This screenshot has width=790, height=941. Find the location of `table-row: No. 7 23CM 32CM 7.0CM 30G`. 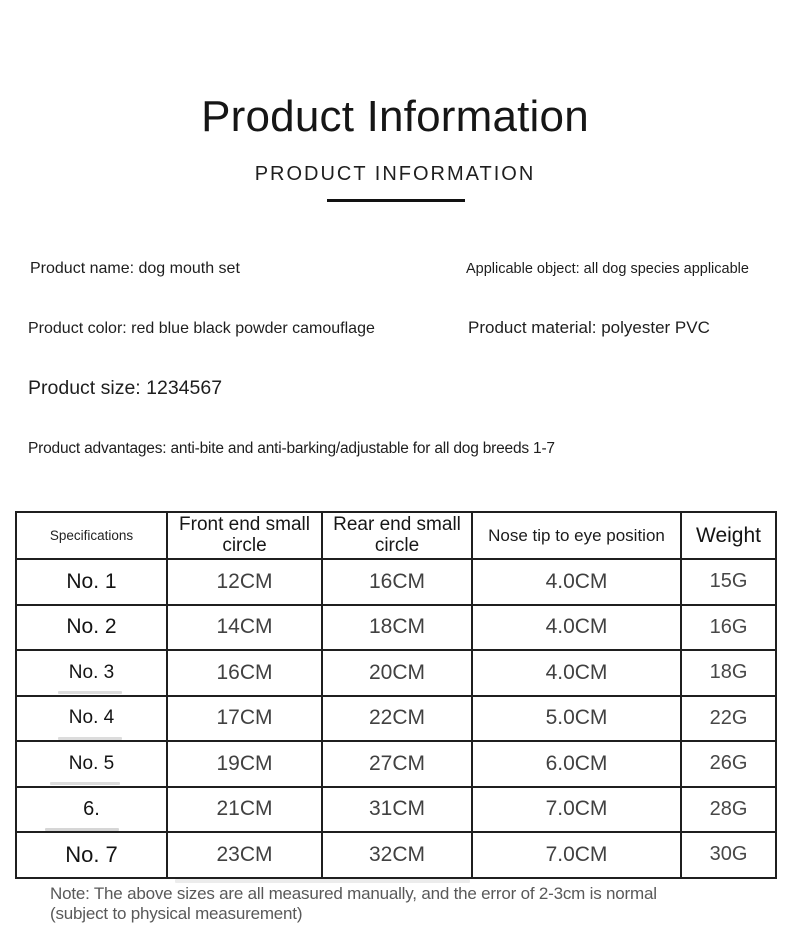

table-row: No. 7 23CM 32CM 7.0CM 30G is located at coordinates (396, 855).